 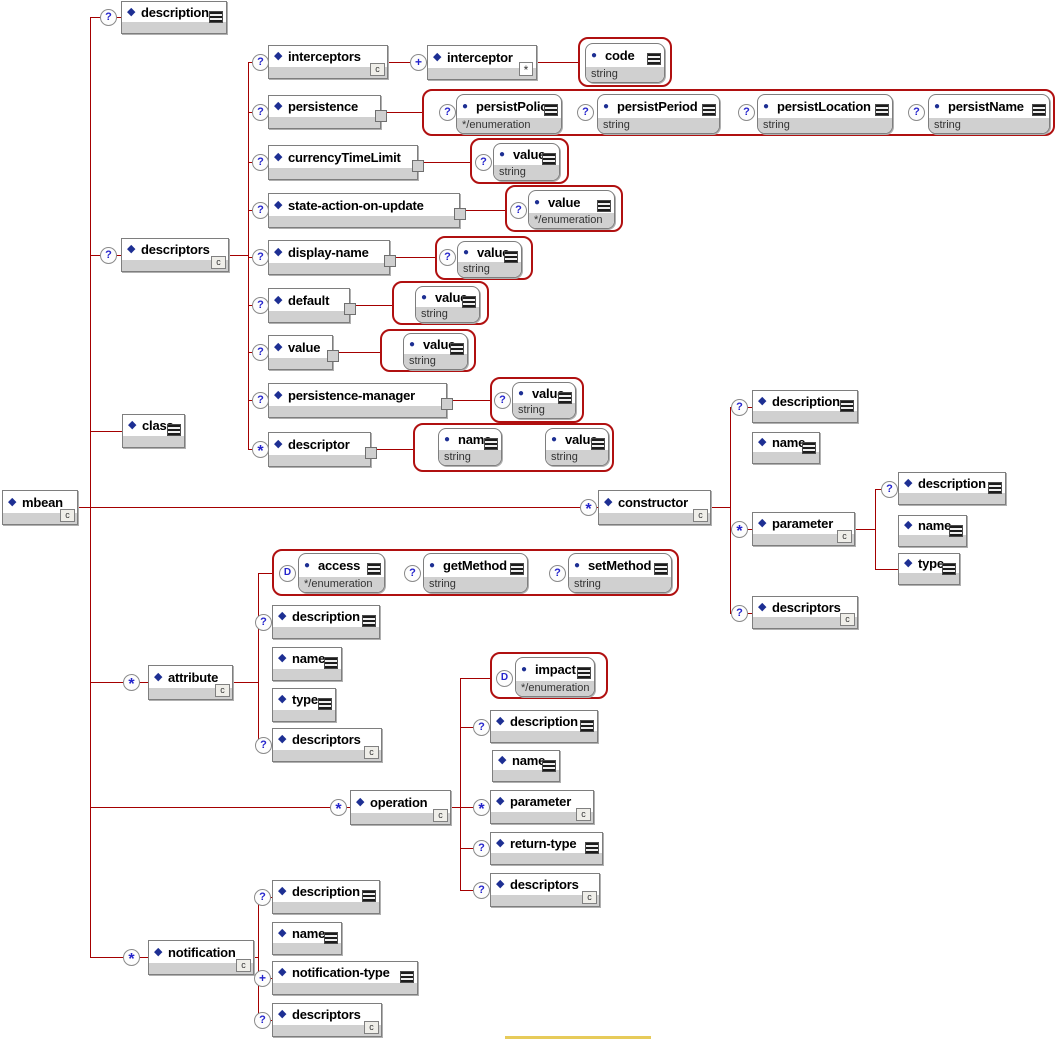 What do you see at coordinates (805, 612) in the screenshot?
I see `element-box-constructor-descriptors: descriptors` at bounding box center [805, 612].